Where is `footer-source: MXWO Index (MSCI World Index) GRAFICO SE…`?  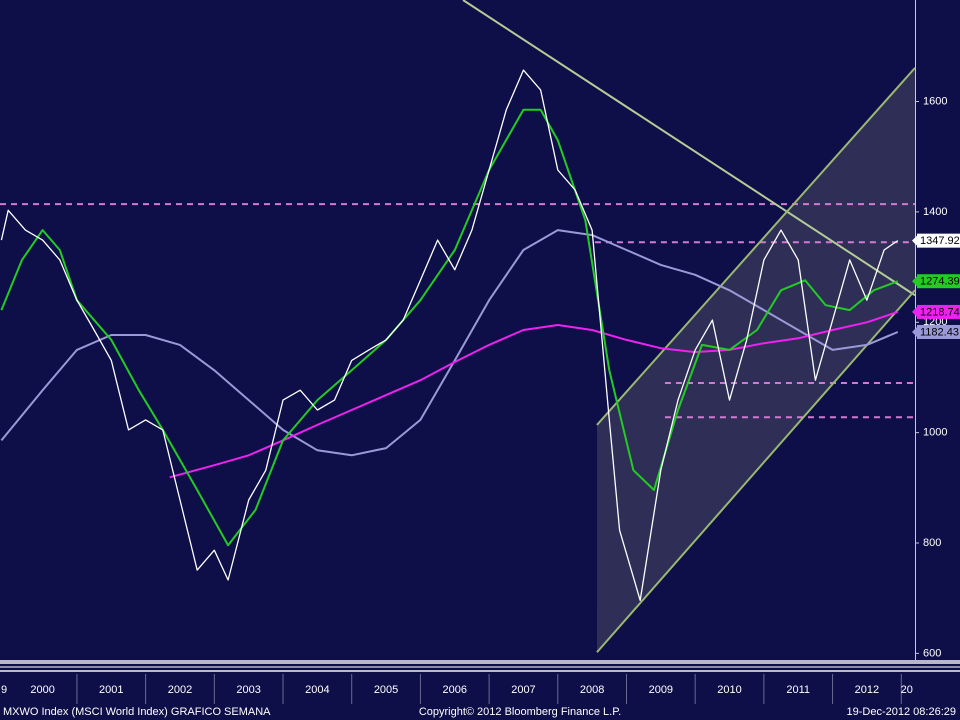
footer-source: MXWO Index (MSCI World Index) GRAFICO SE… is located at coordinates (137, 712).